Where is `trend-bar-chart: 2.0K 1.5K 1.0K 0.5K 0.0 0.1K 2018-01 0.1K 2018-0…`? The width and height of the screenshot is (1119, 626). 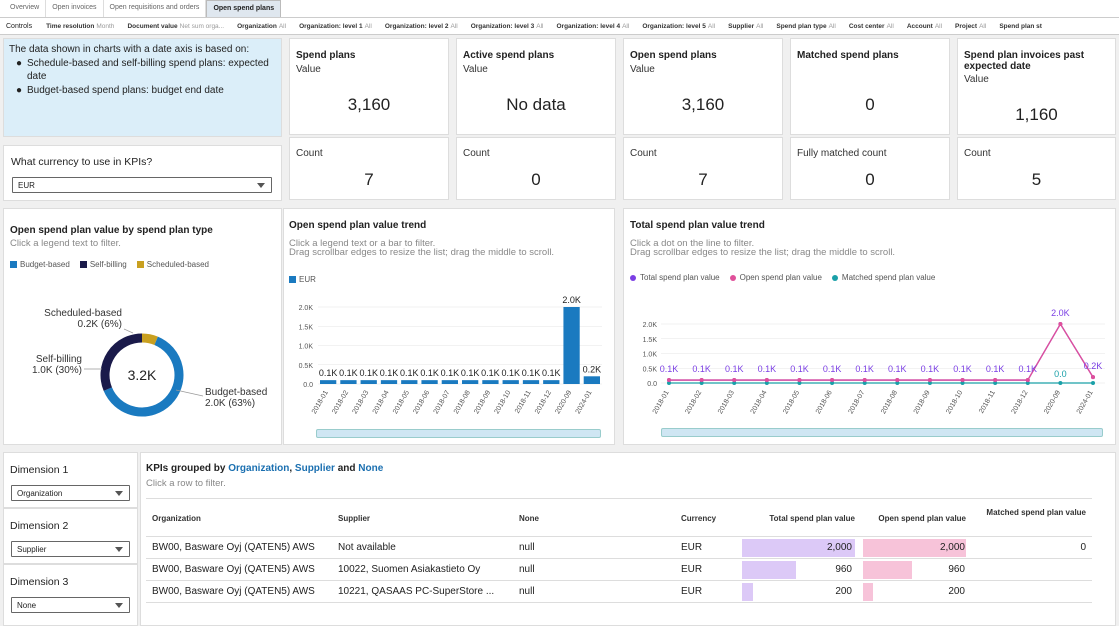 trend-bar-chart: 2.0K 1.5K 1.0K 0.5K 0.0 0.1K 2018-01 0.1K 2018-0… is located at coordinates (450, 327).